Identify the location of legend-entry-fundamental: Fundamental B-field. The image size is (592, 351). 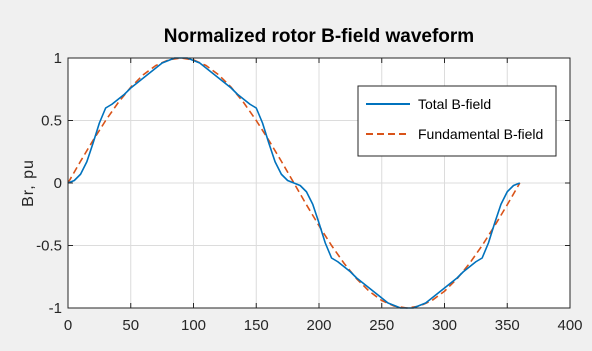
(480, 134).